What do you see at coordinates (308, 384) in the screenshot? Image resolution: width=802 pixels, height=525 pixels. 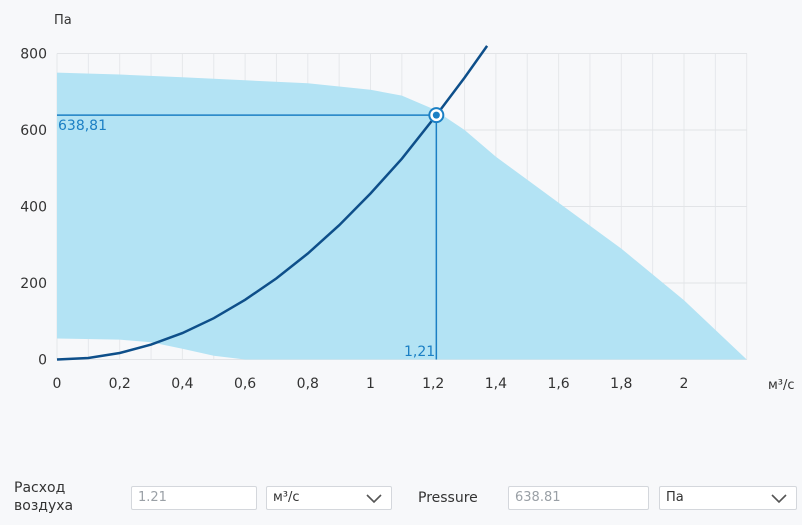 I see `x-tick-label: 0,8` at bounding box center [308, 384].